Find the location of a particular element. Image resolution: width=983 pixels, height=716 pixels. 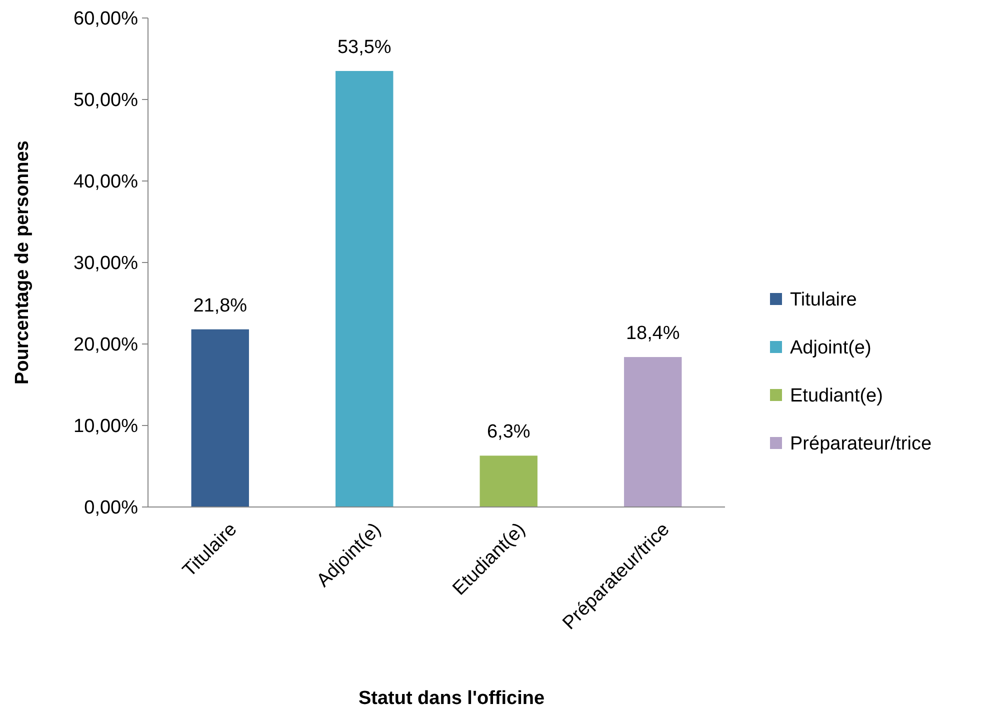

data-label: 53,5% is located at coordinates (364, 47).